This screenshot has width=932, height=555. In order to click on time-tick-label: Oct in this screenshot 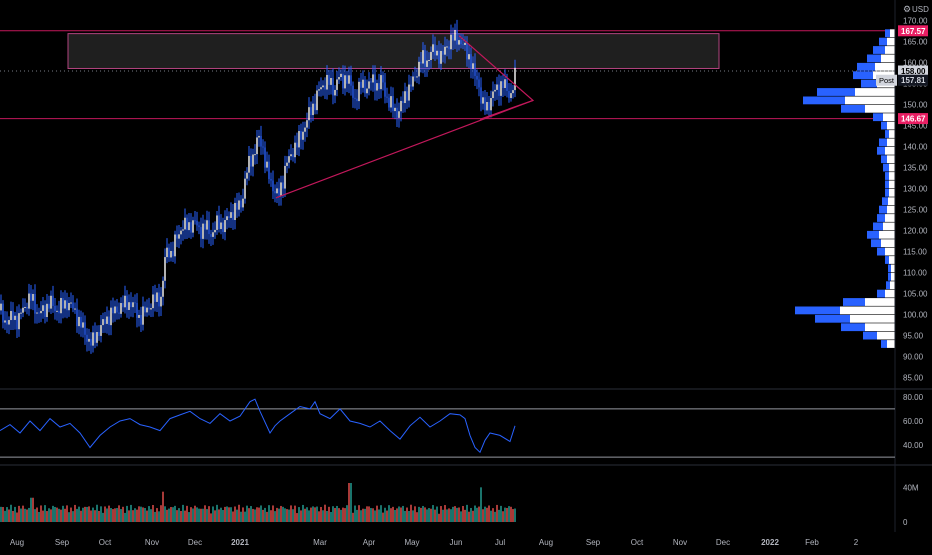, I will do `click(637, 542)`.